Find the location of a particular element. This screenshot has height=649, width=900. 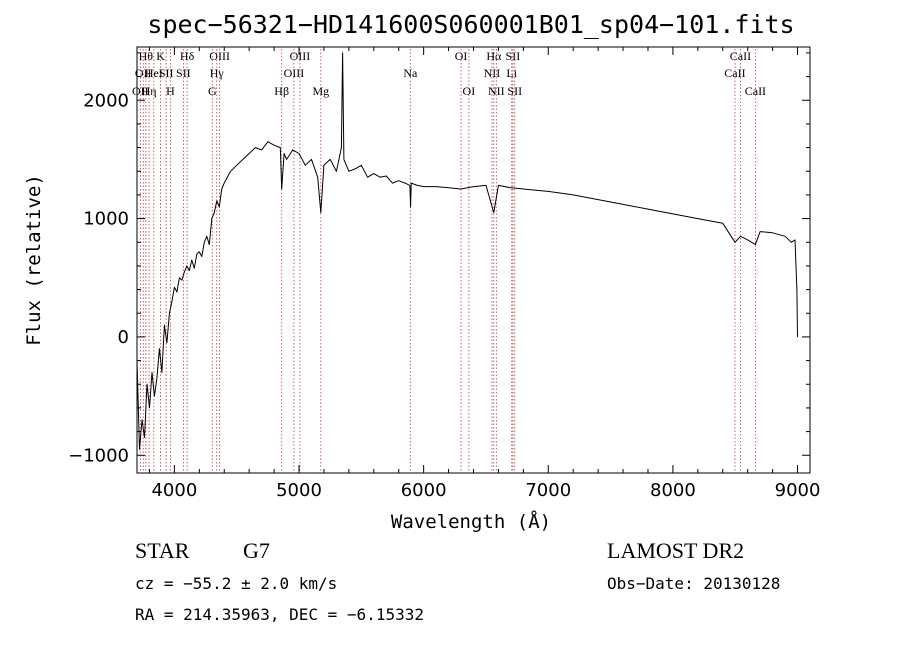

spectral-line-label-7: H is located at coordinates (170, 91).